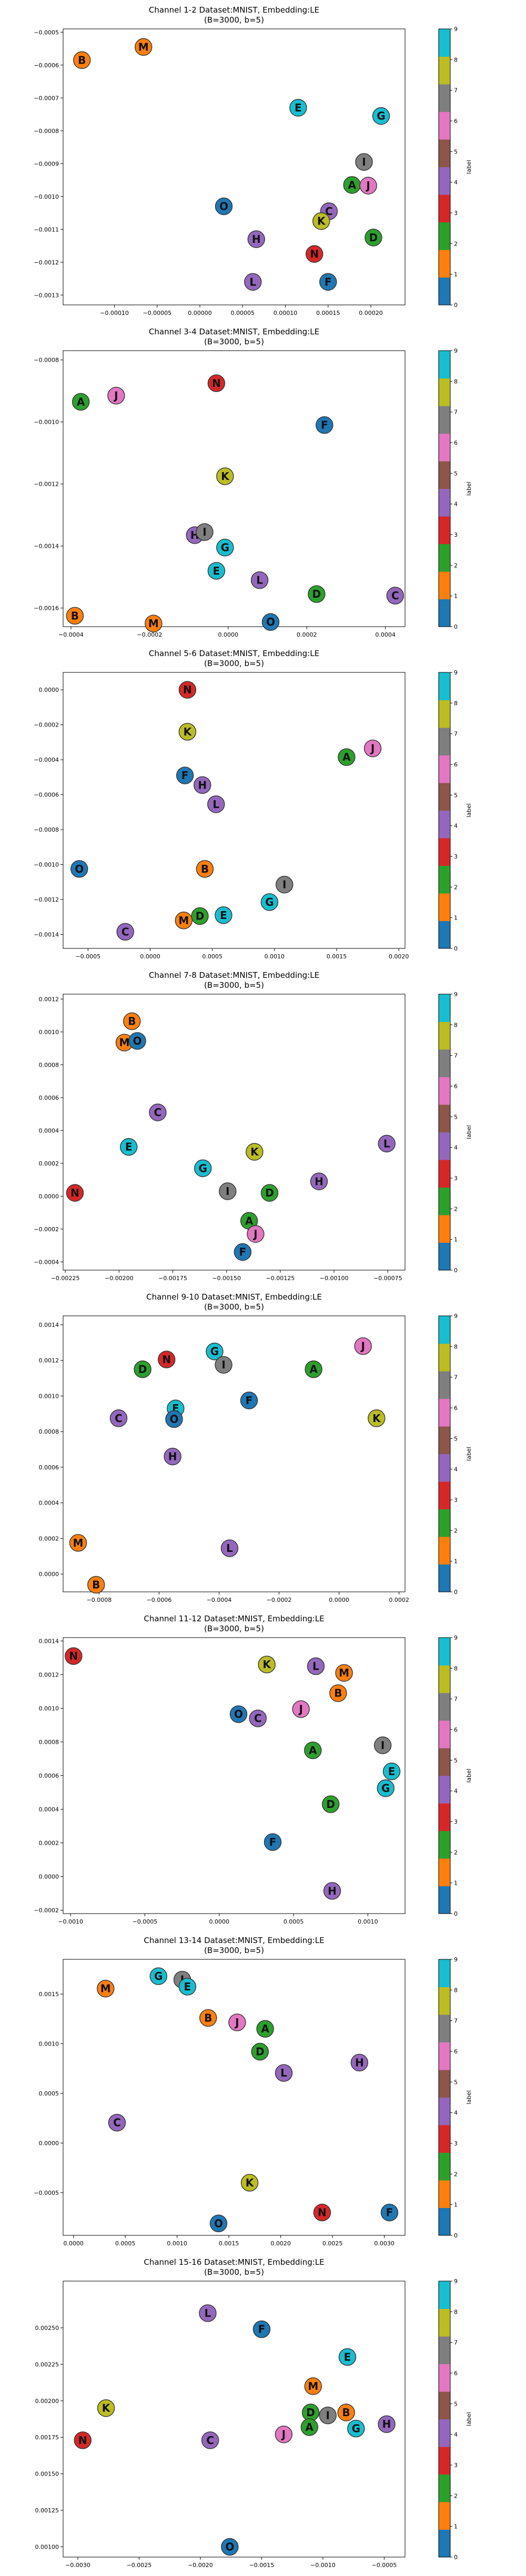 Image resolution: width=526 pixels, height=2576 pixels. What do you see at coordinates (159, 1600) in the screenshot?
I see `x-tick-label: −0.0006` at bounding box center [159, 1600].